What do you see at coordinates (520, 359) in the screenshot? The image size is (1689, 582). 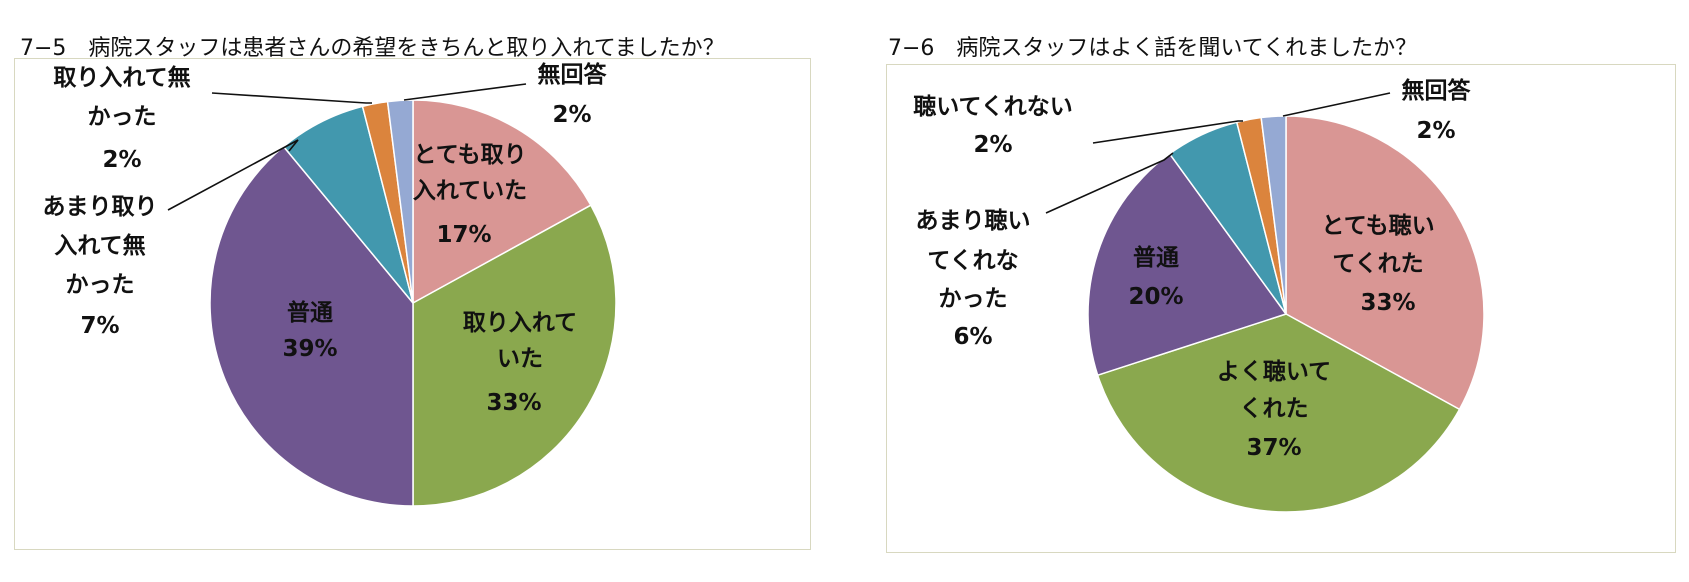 I see `slice-label-1-2: いた` at bounding box center [520, 359].